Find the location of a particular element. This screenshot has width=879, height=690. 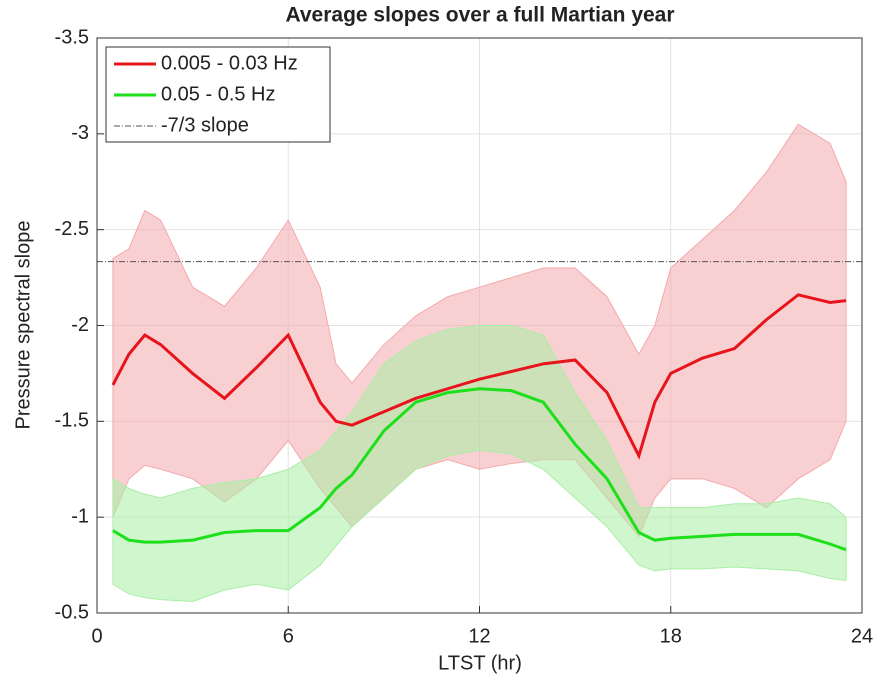

x-axis-label: LTST (hr) is located at coordinates (480, 663).